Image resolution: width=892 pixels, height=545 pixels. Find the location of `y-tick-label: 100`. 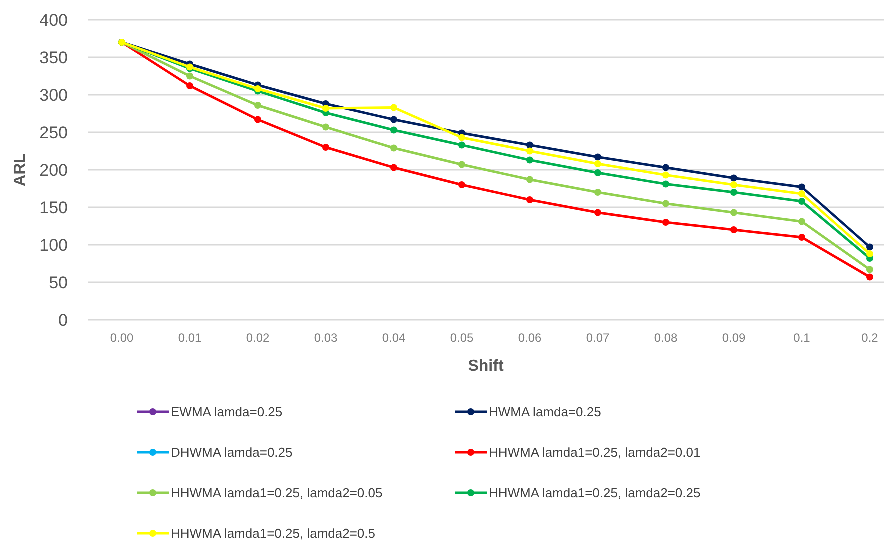

y-tick-label: 100 is located at coordinates (54, 245).